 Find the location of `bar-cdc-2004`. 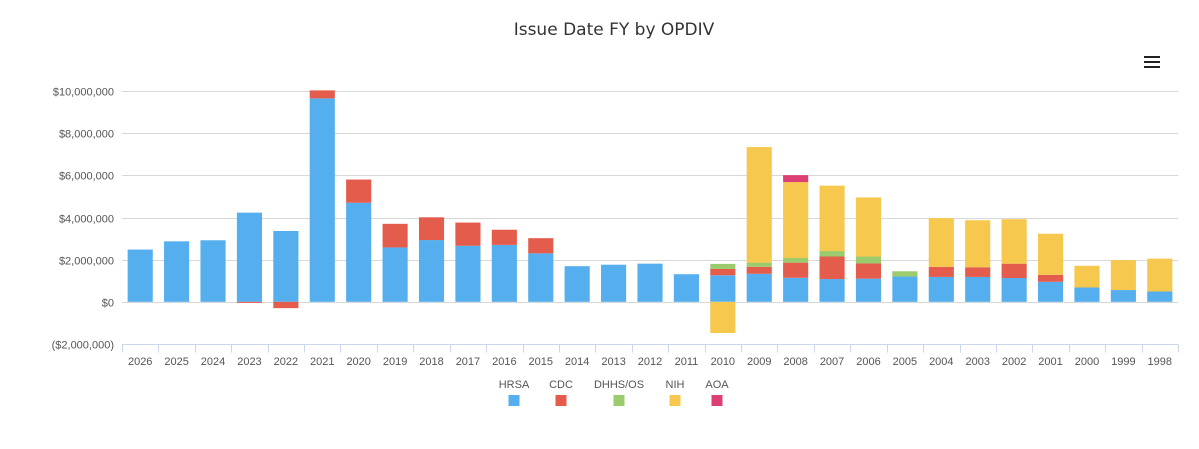

bar-cdc-2004 is located at coordinates (941, 271).